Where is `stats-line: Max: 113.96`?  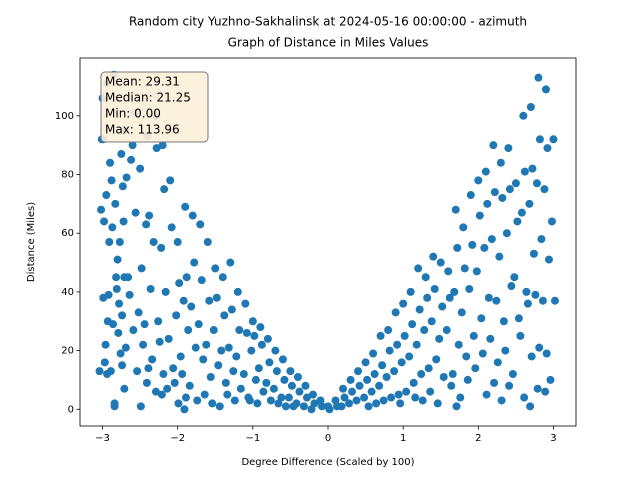 stats-line: Max: 113.96 is located at coordinates (142, 130).